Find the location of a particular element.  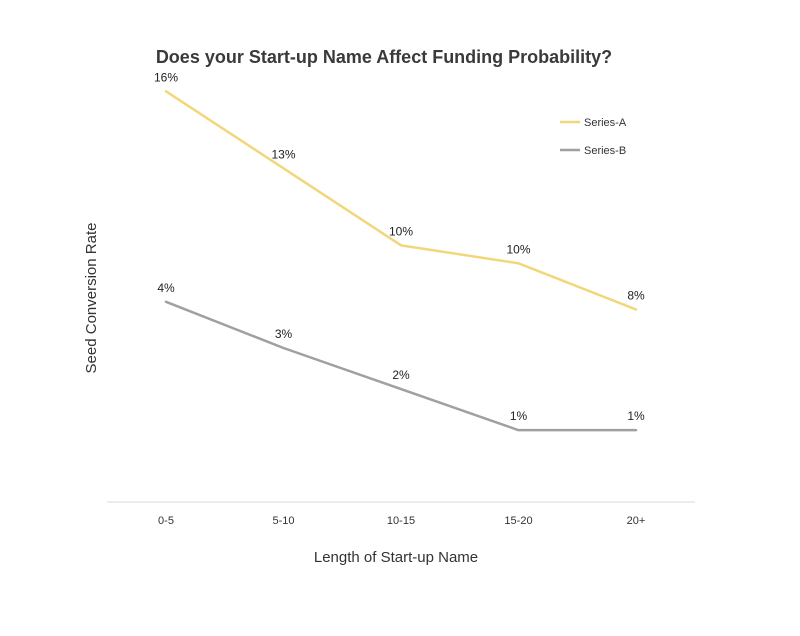

legend: Series-A Series-B is located at coordinates (593, 137).